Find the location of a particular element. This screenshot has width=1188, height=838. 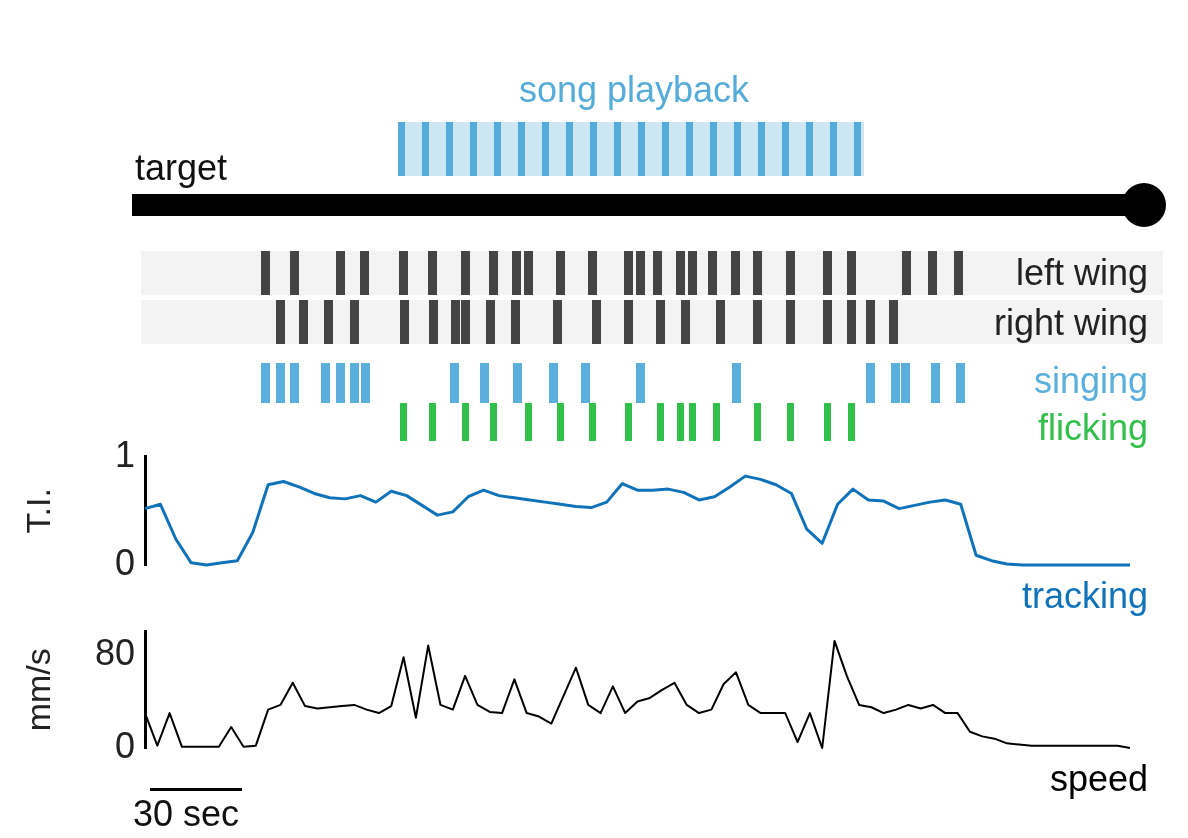

y-axis-title: mm/s is located at coordinates (37, 690).